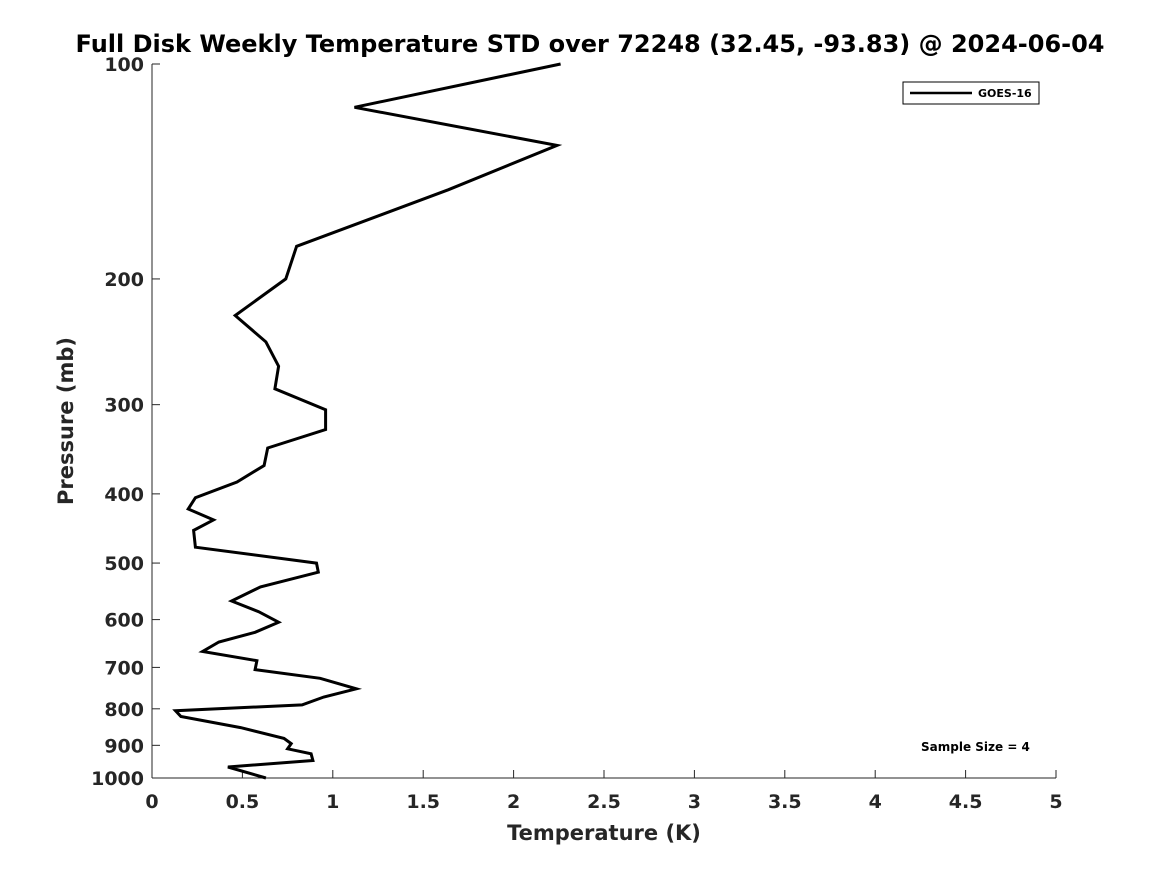 The image size is (1167, 875). I want to click on x-tick-label: 5, so click(1055, 802).